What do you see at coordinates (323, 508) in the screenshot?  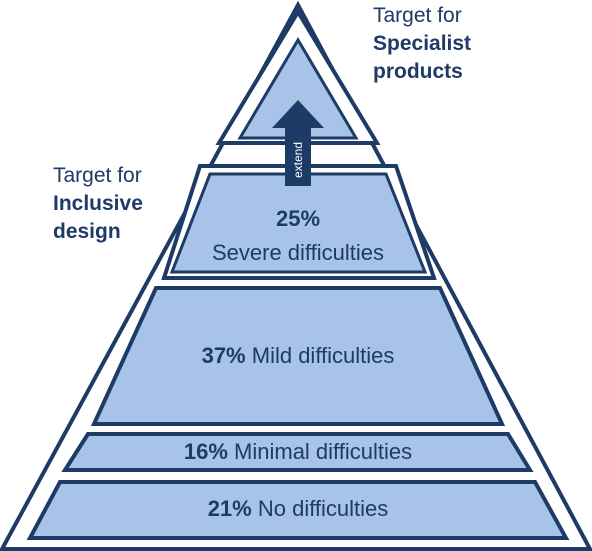 I see `no-difficulties-description: No difficulties` at bounding box center [323, 508].